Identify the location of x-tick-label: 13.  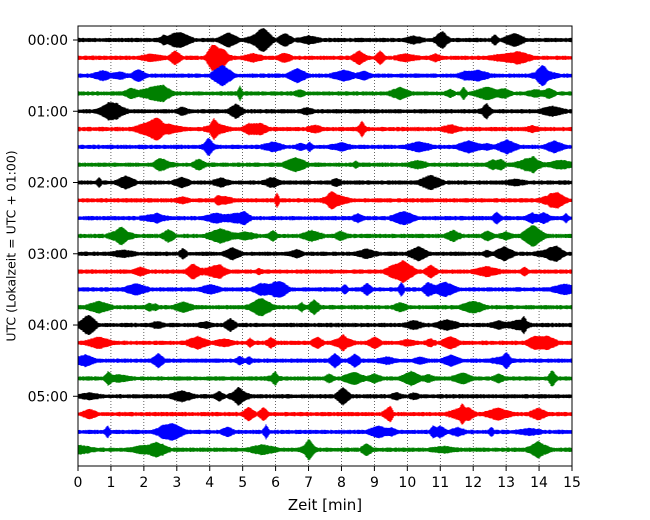
(506, 483).